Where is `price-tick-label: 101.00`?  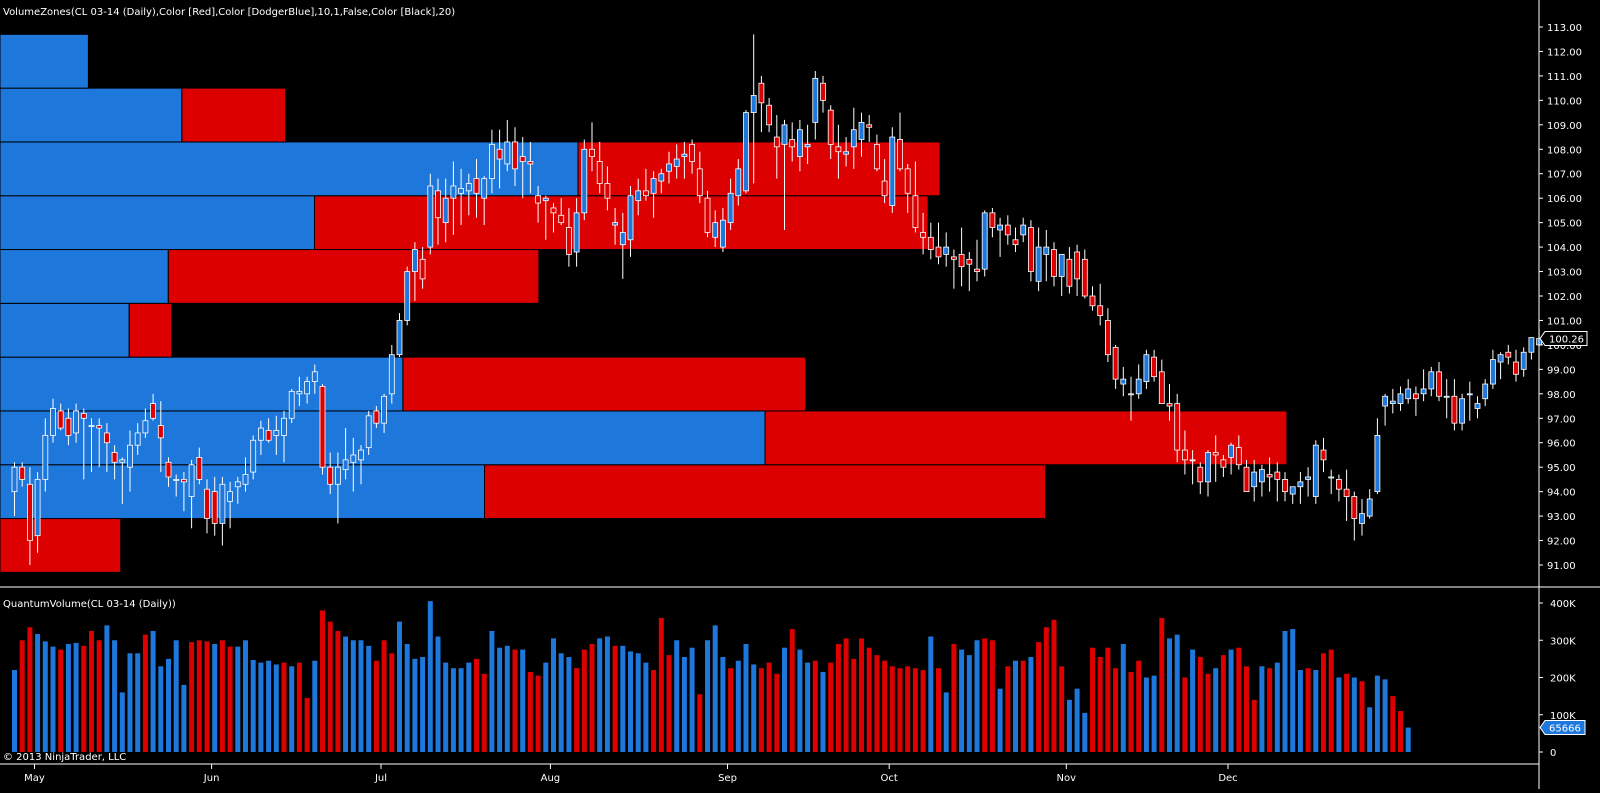
price-tick-label: 101.00 is located at coordinates (1564, 321).